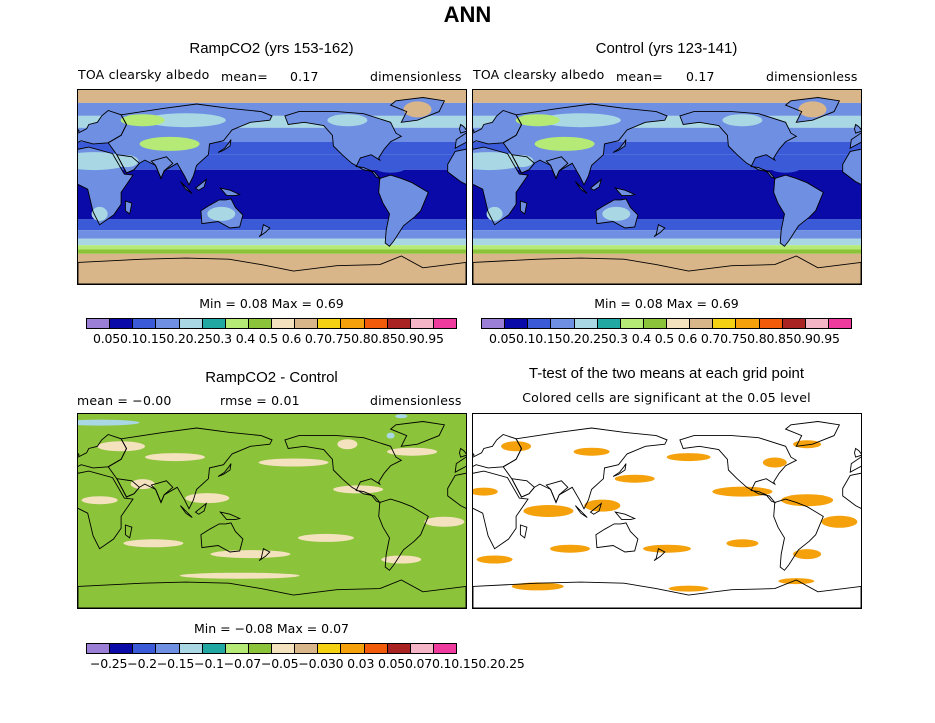  I want to click on control-mean-label: mean=, so click(639, 76).